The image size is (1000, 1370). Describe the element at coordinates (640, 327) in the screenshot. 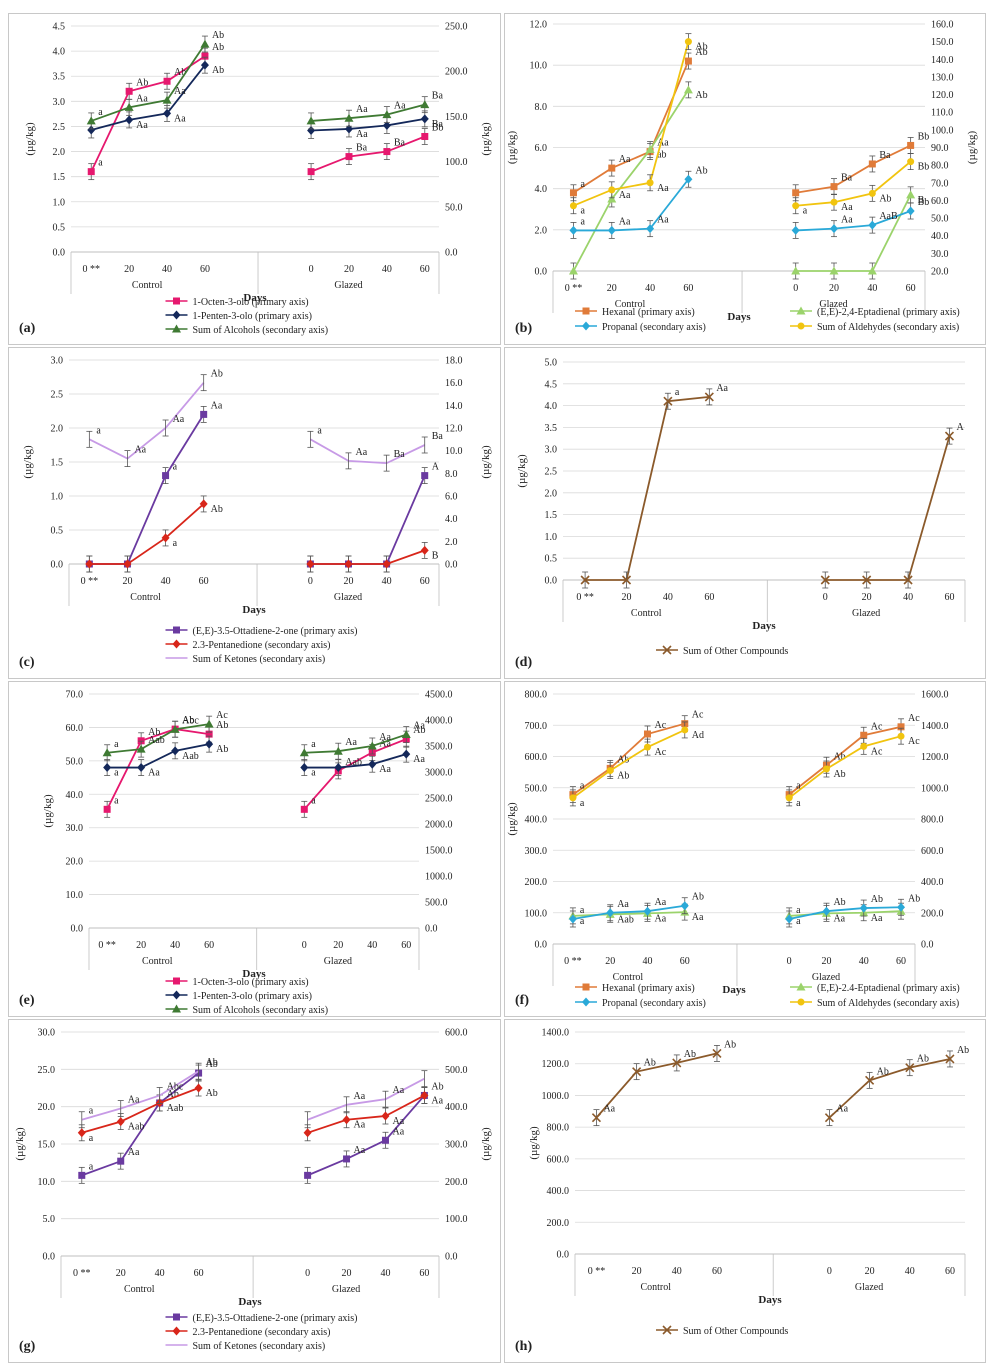

I see `legend-item: Propanal (secondary axis)` at that location.